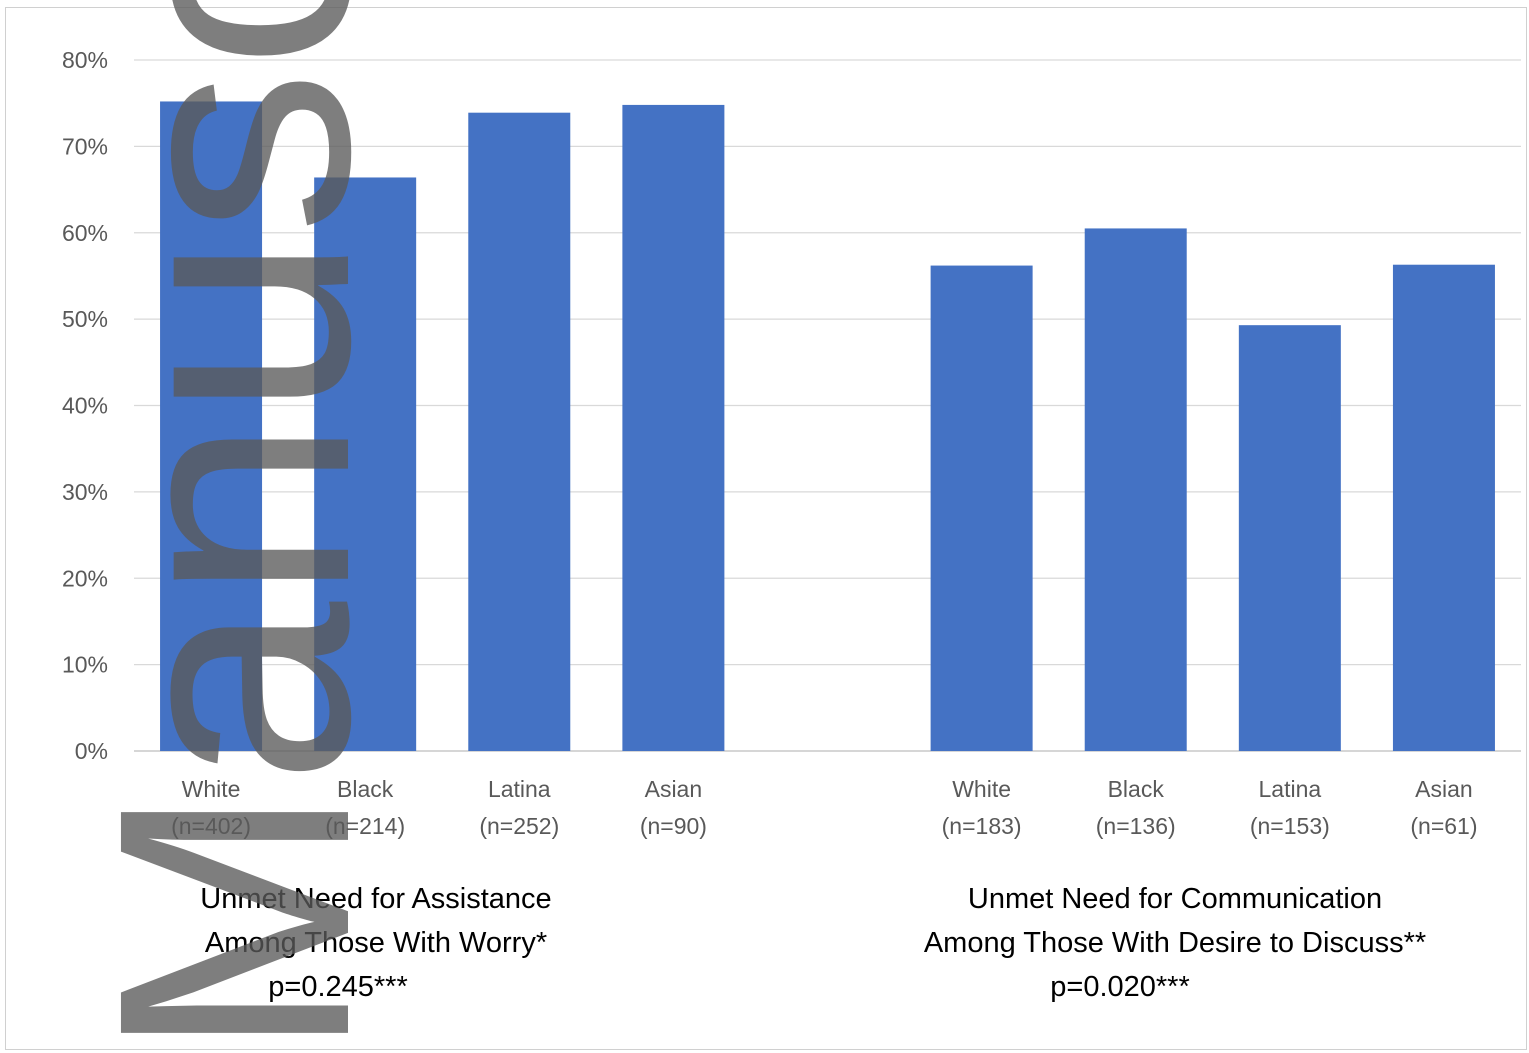  I want to click on y-tick-label: 60%, so click(85, 233).